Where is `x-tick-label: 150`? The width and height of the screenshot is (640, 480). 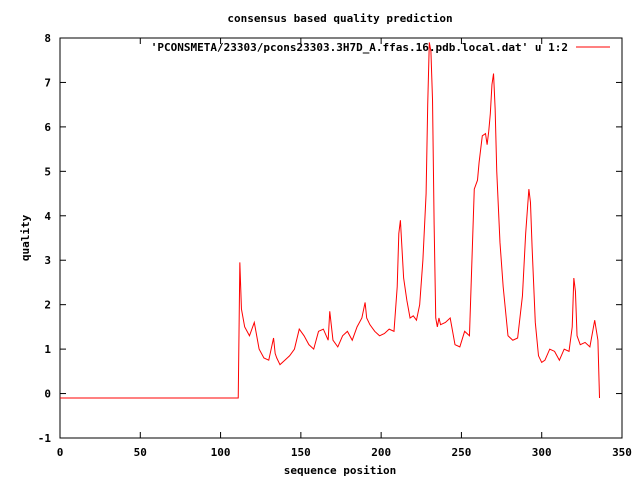
x-tick-label: 150 is located at coordinates (301, 452).